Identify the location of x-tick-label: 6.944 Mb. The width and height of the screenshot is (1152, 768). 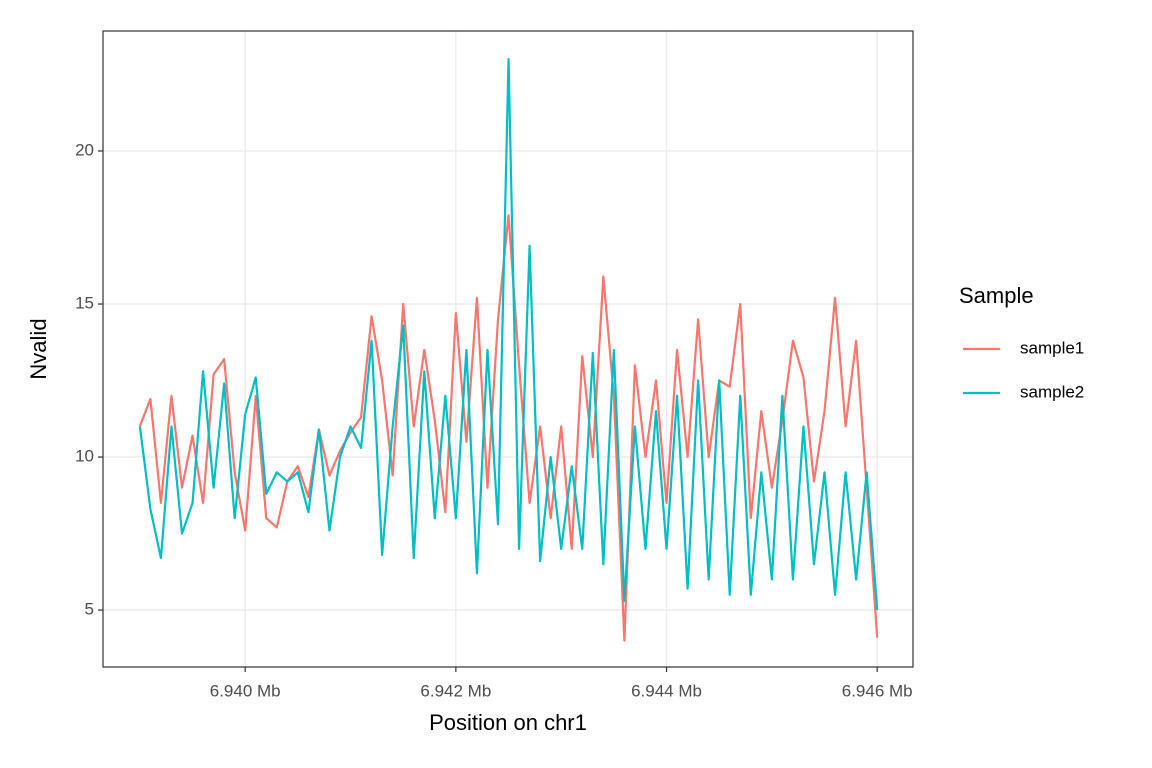
(666, 690).